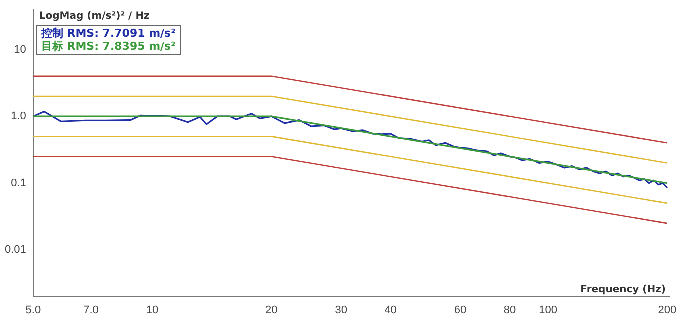  What do you see at coordinates (18, 116) in the screenshot?
I see `y-tick-label: 1.0` at bounding box center [18, 116].